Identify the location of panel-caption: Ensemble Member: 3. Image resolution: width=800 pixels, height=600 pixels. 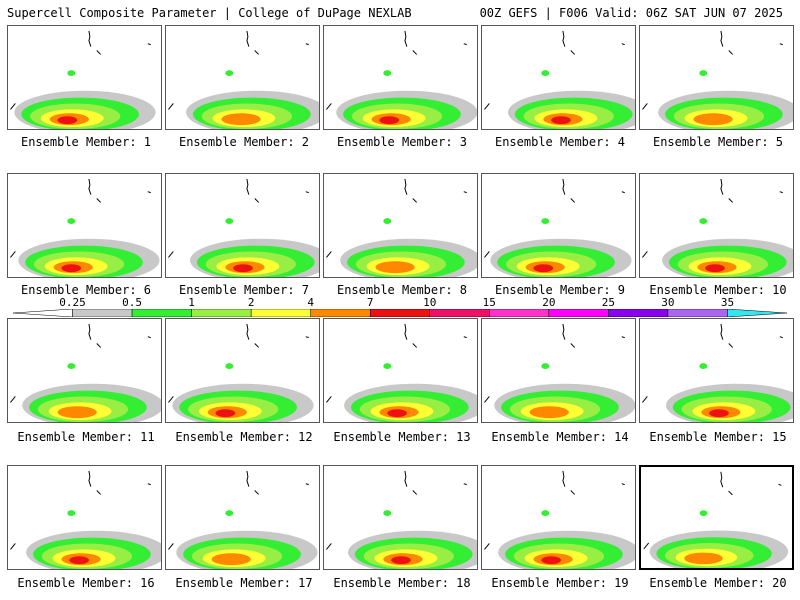
(402, 142).